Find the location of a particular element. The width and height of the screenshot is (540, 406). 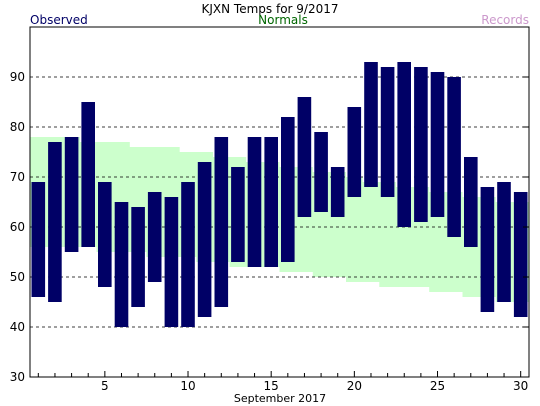

x-tick-label-20: 20 is located at coordinates (354, 386).